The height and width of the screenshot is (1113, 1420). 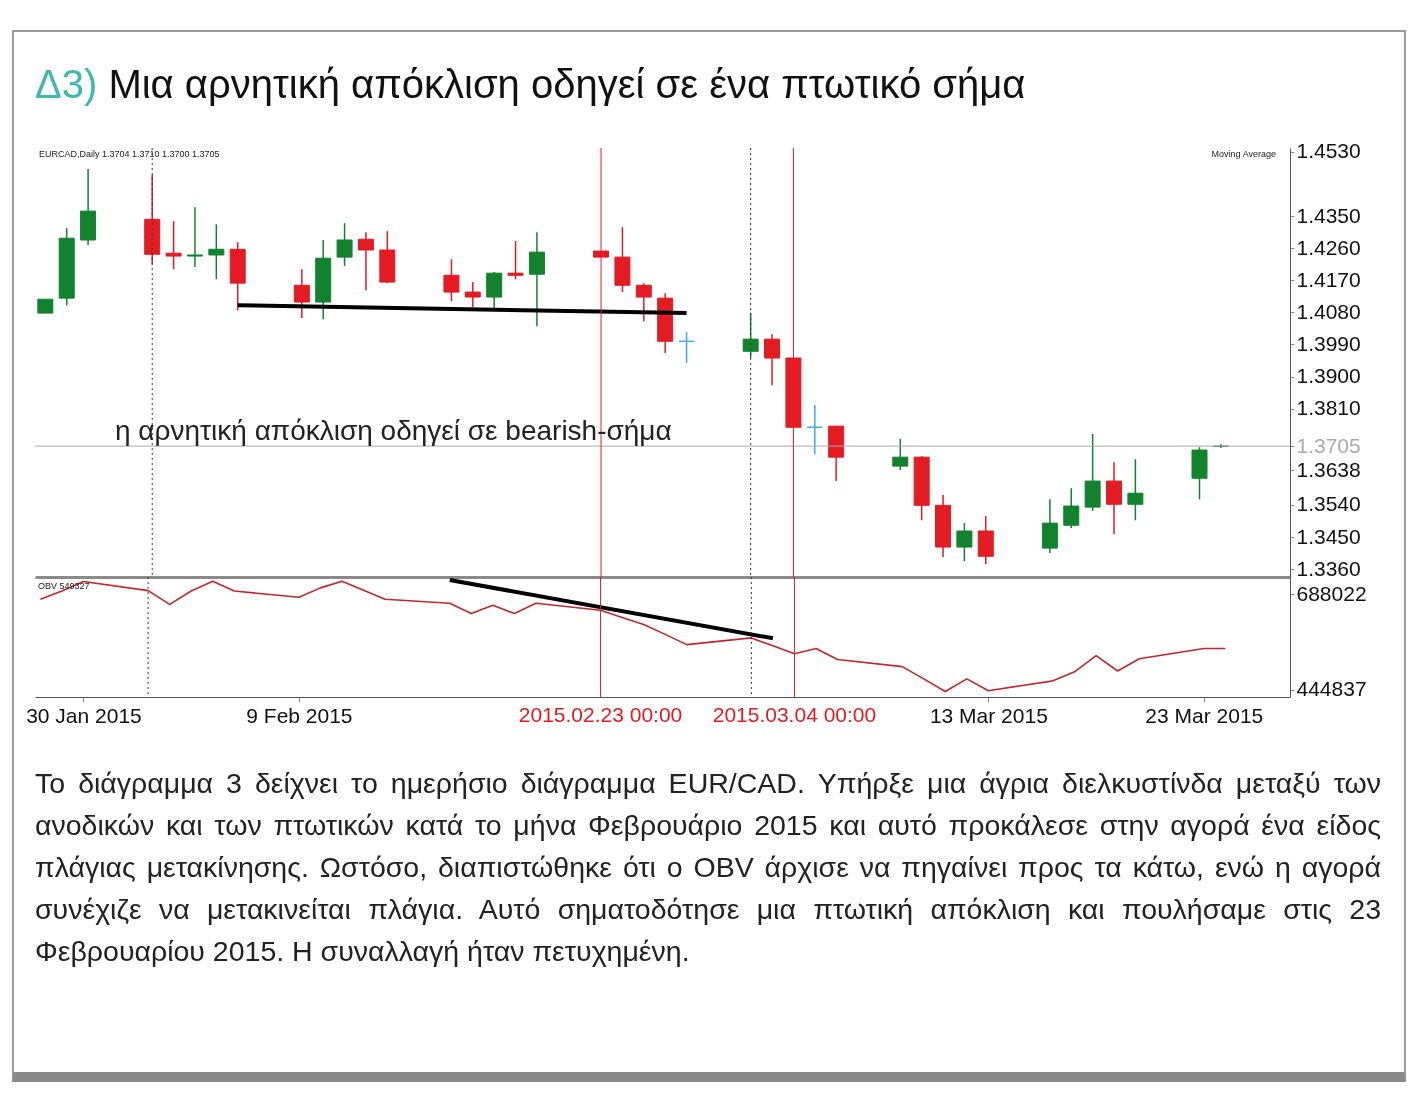 I want to click on chart-title: Δ3) Μια αρνητική απόκλιση οδηγεί σε ένα πτωτικό σήμα, so click(x=530, y=84).